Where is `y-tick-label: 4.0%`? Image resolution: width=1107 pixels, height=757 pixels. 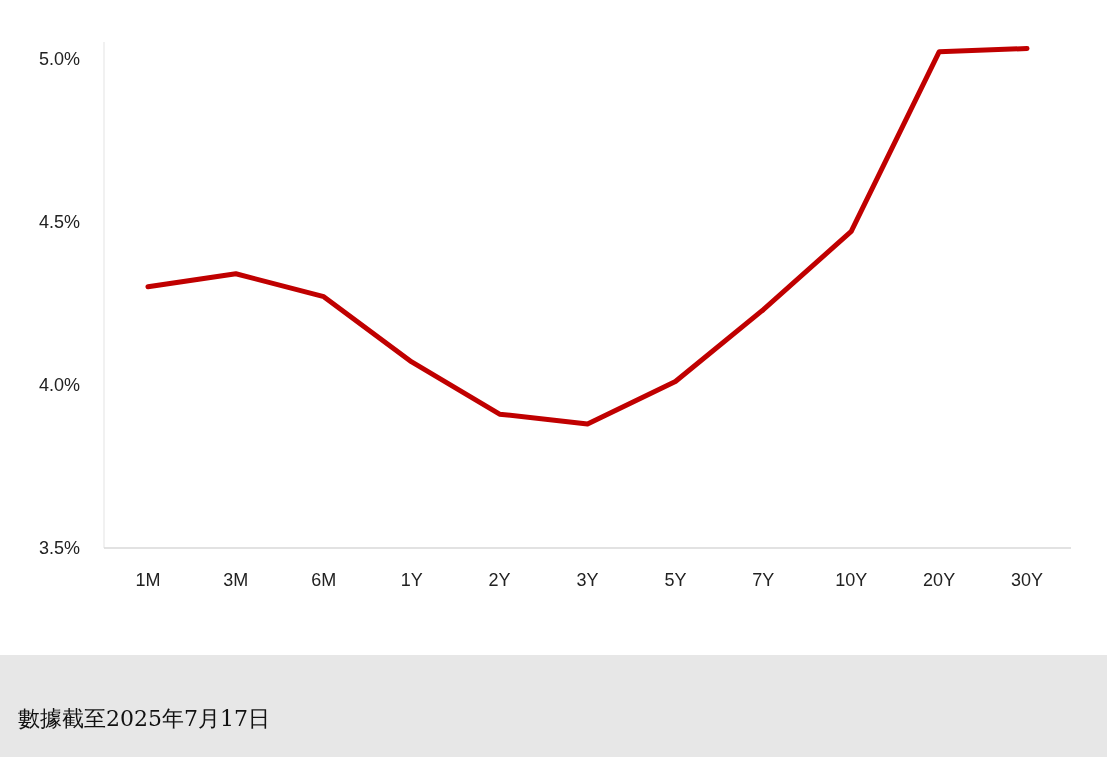 y-tick-label: 4.0% is located at coordinates (59, 385).